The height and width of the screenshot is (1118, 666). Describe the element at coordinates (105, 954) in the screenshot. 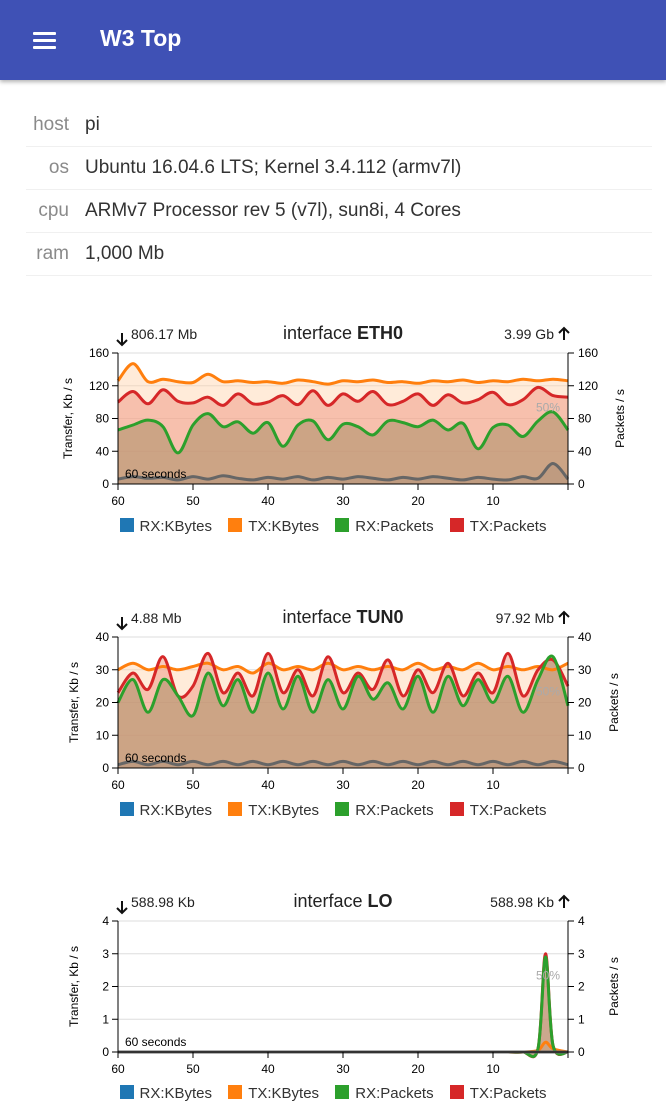

I see `y-tick-label-left: 3` at that location.